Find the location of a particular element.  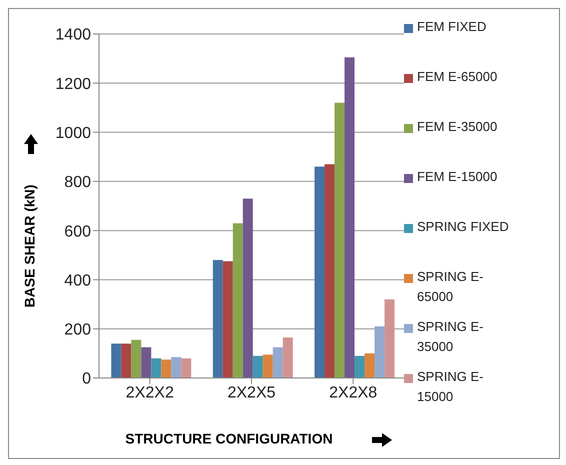

y-tick-label: 1400 is located at coordinates (73, 35).